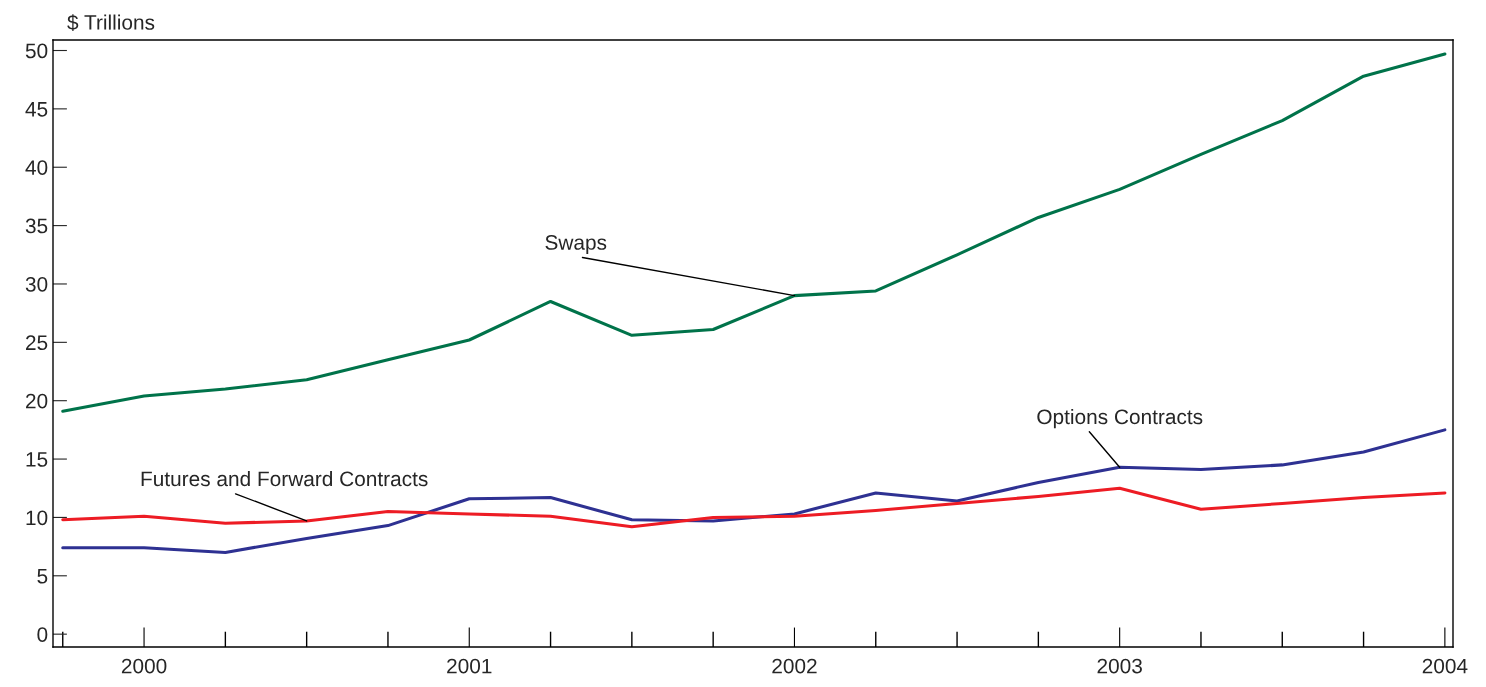 The width and height of the screenshot is (1486, 687). What do you see at coordinates (144, 666) in the screenshot?
I see `x-tick-label: 2000` at bounding box center [144, 666].